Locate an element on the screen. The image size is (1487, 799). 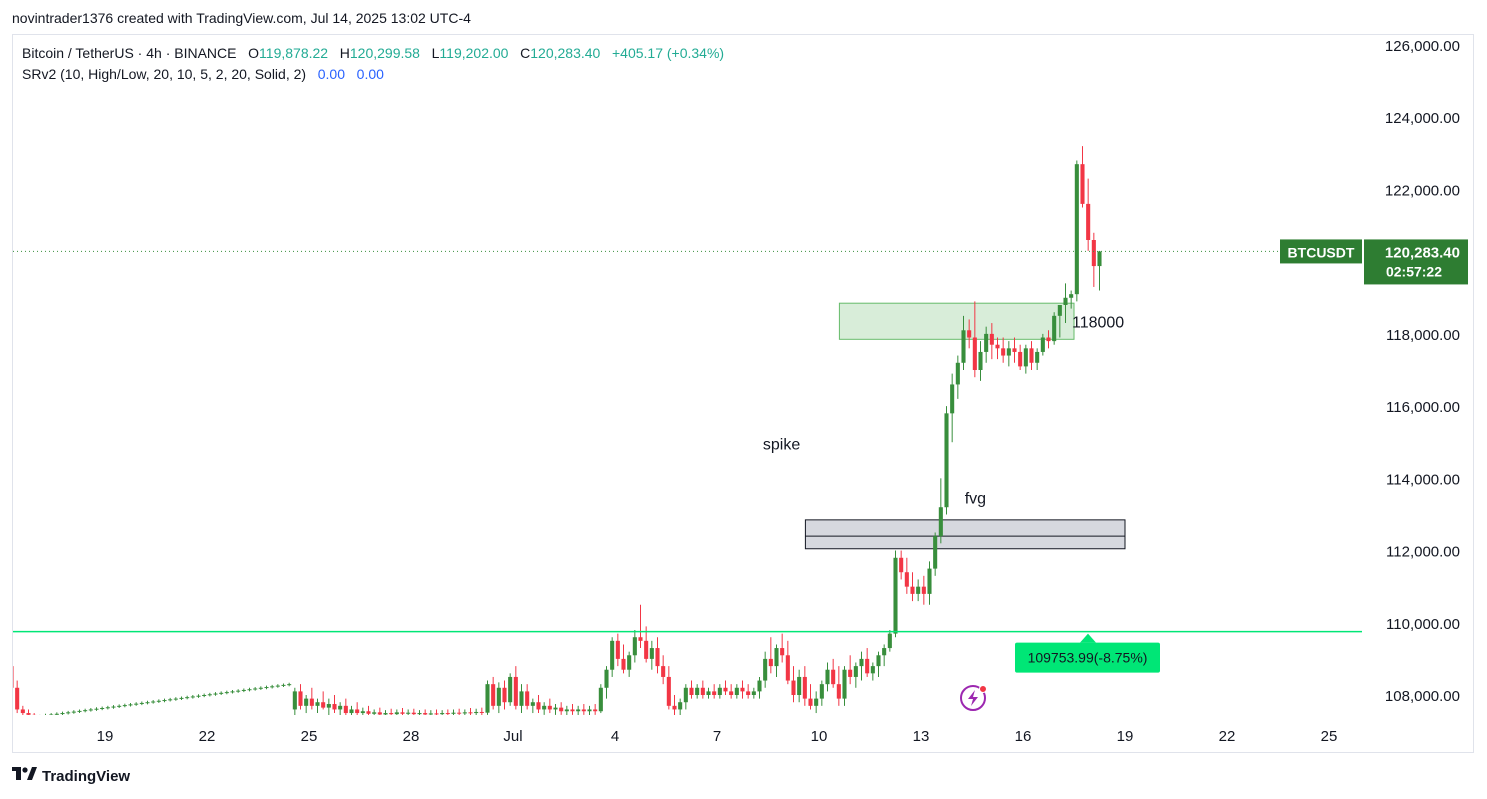
y-tick-label: 114,000.00 is located at coordinates (1423, 479).